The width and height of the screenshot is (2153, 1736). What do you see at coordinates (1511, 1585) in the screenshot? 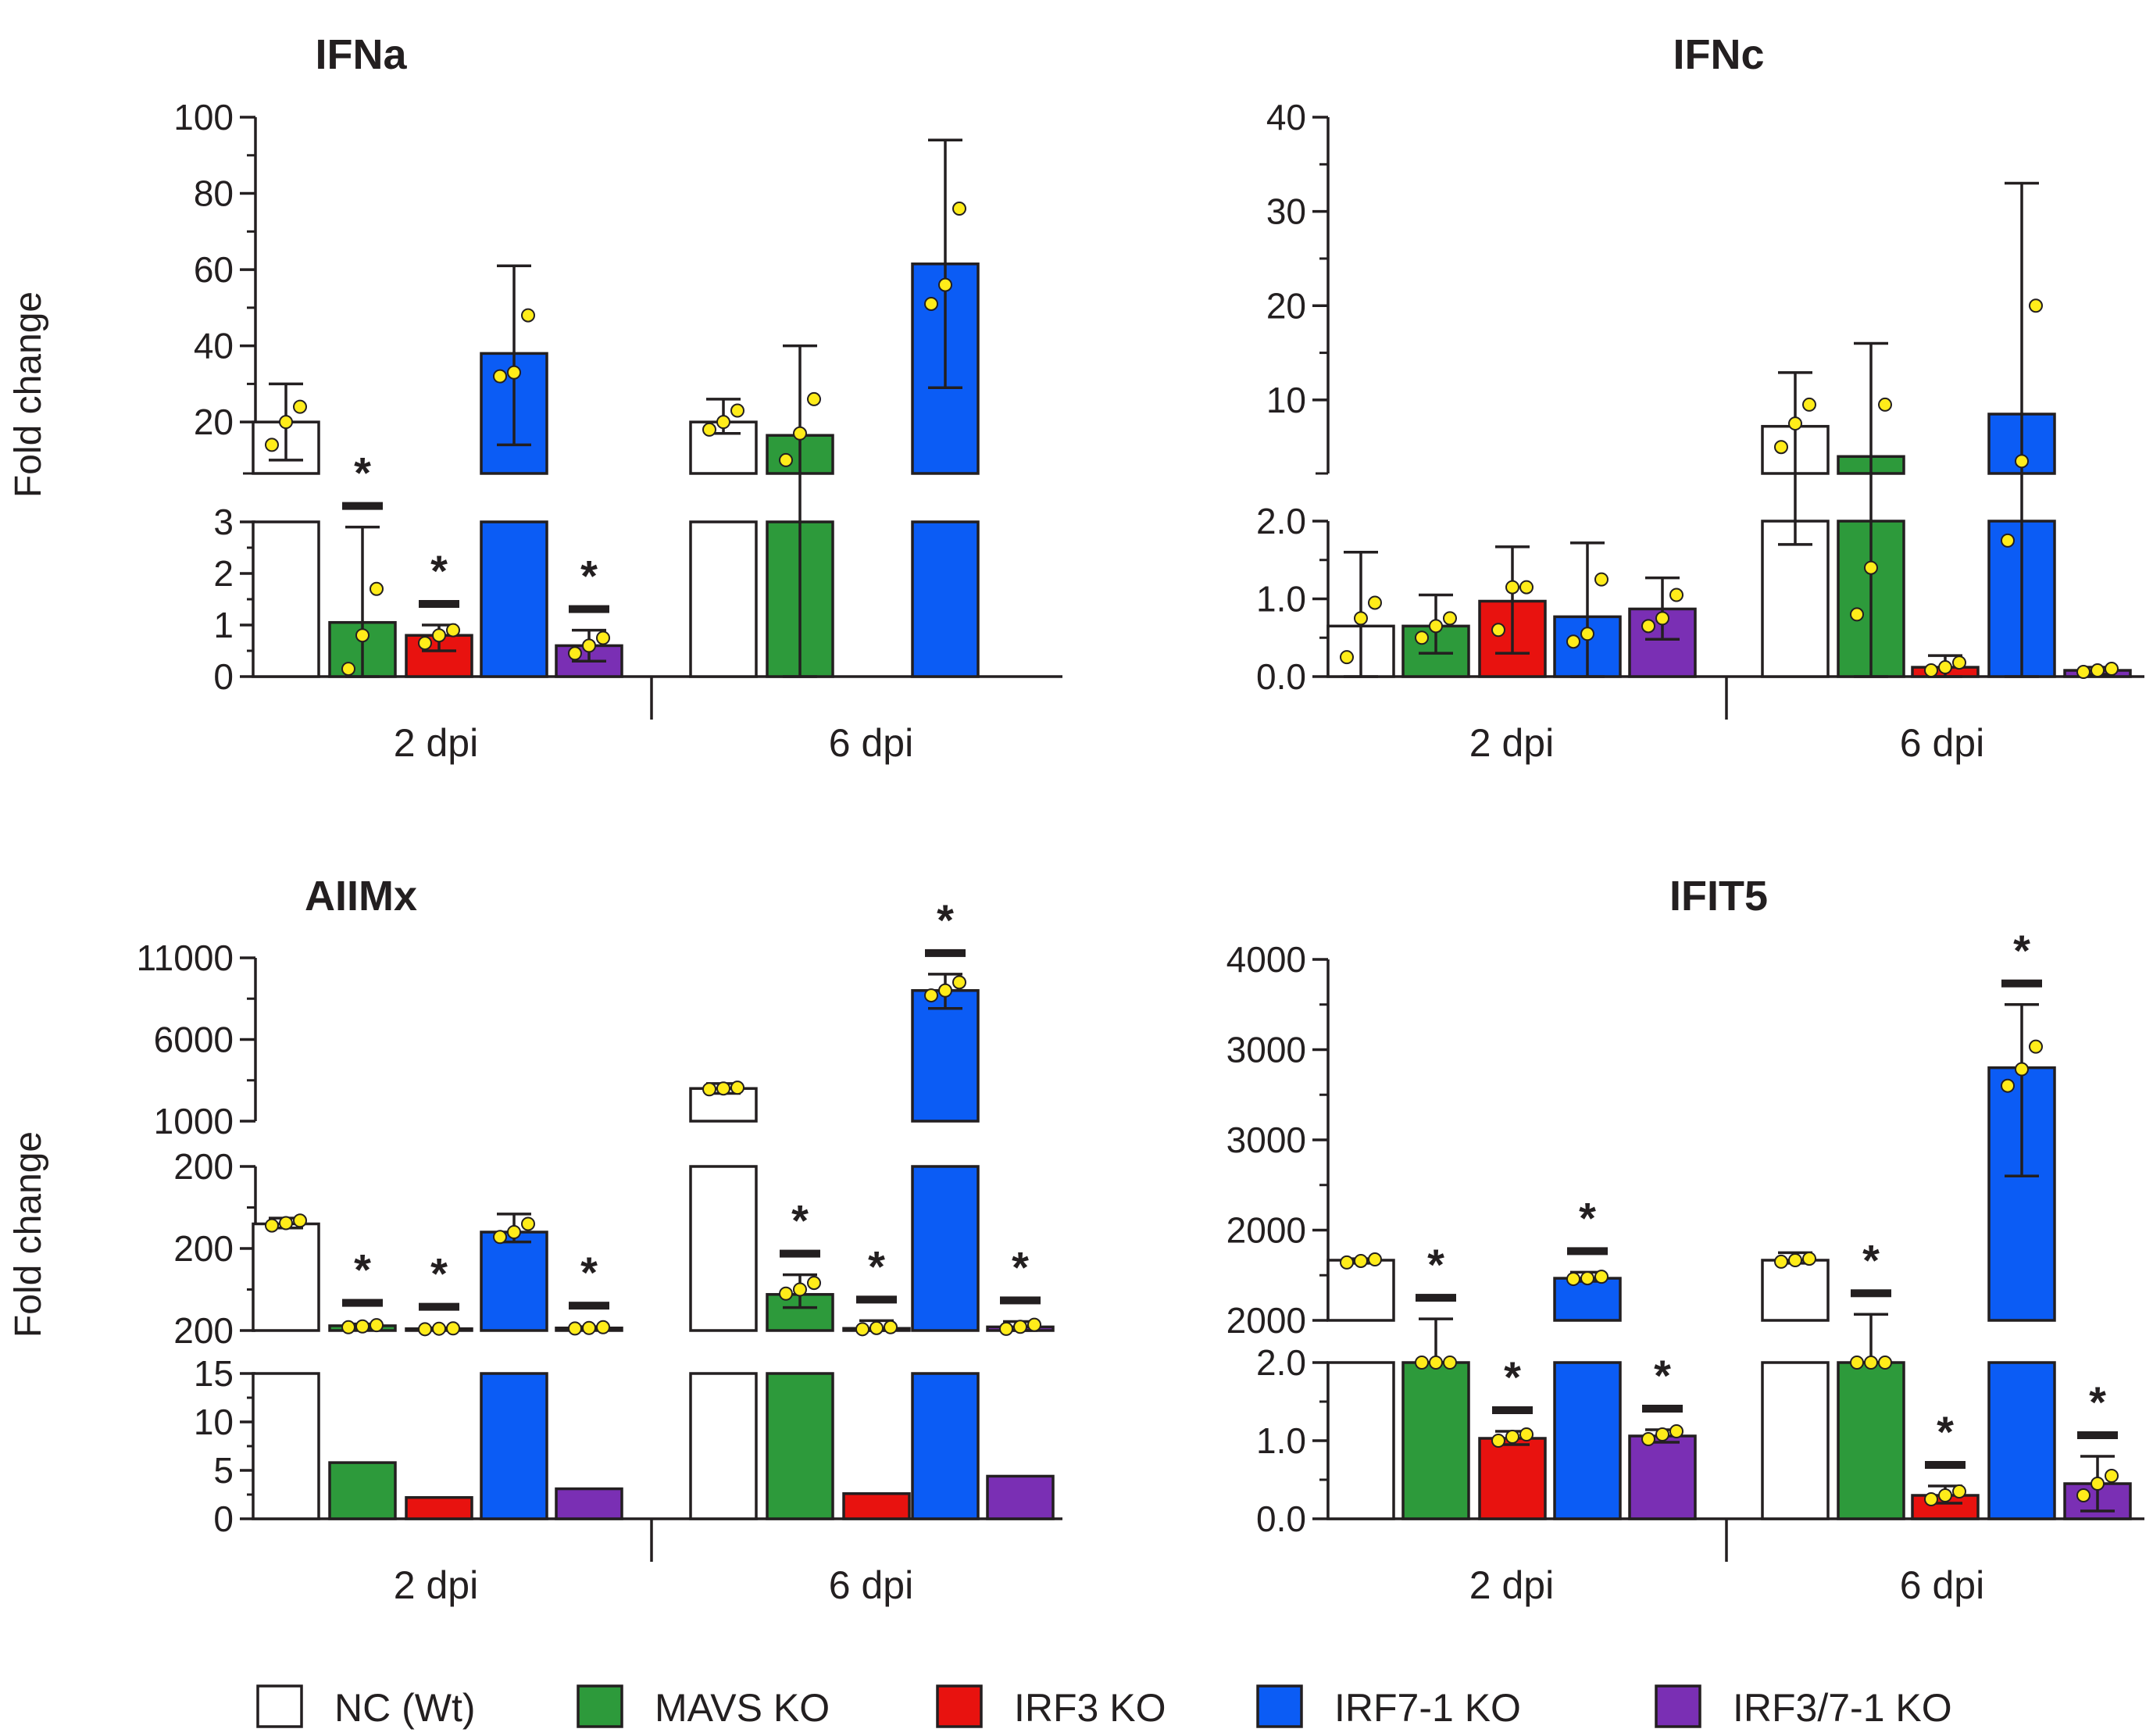
I see `x-category-label: 2 dpi` at bounding box center [1511, 1585].